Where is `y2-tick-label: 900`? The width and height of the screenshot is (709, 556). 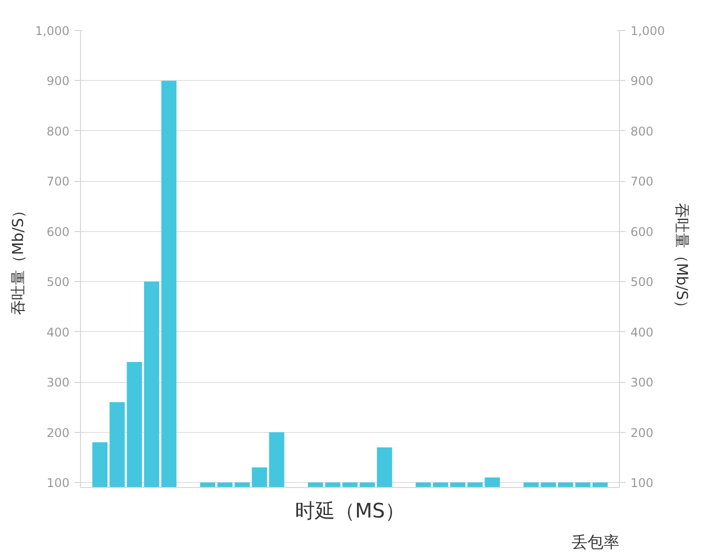
y2-tick-label: 900 is located at coordinates (642, 81).